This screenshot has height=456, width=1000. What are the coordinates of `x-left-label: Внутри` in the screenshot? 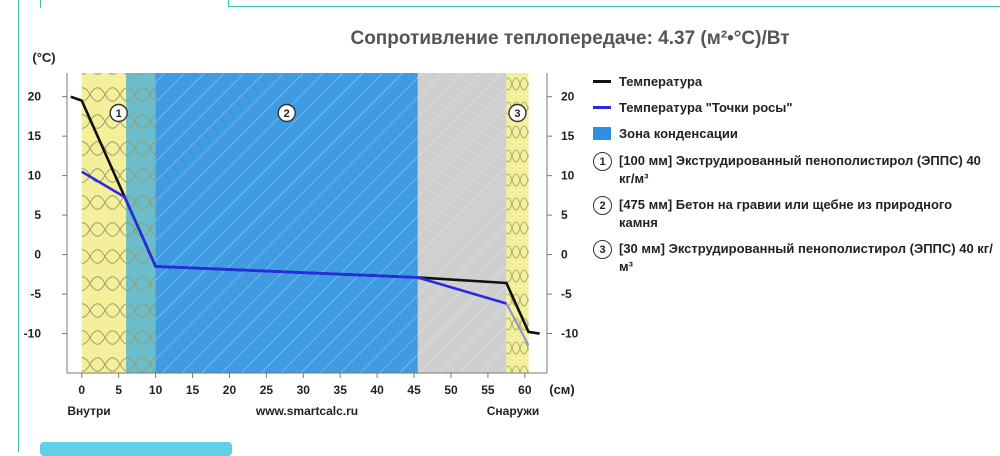 It's located at (88, 411).